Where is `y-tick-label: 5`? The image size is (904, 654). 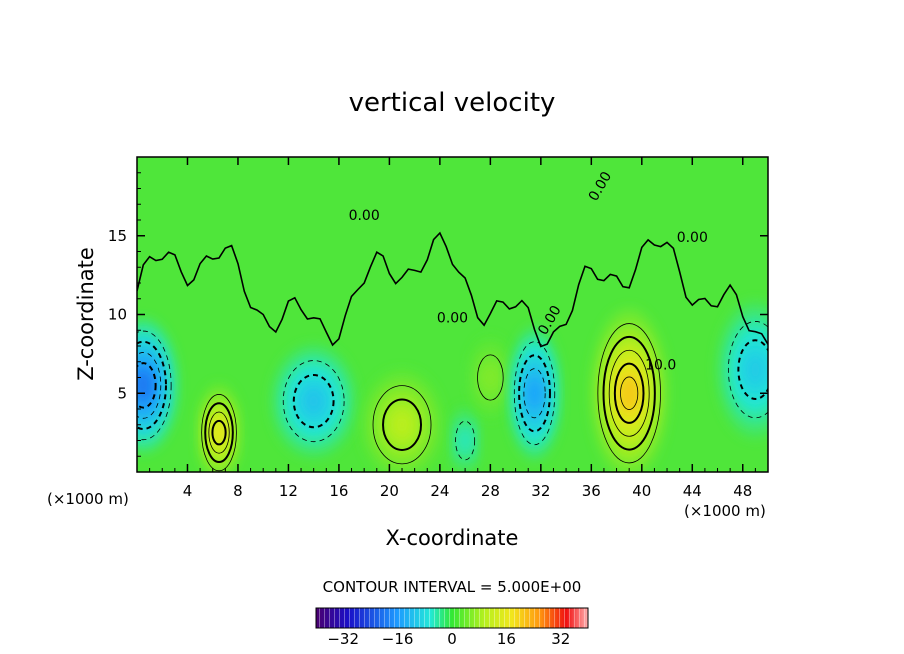
y-tick-label: 5 is located at coordinates (122, 393).